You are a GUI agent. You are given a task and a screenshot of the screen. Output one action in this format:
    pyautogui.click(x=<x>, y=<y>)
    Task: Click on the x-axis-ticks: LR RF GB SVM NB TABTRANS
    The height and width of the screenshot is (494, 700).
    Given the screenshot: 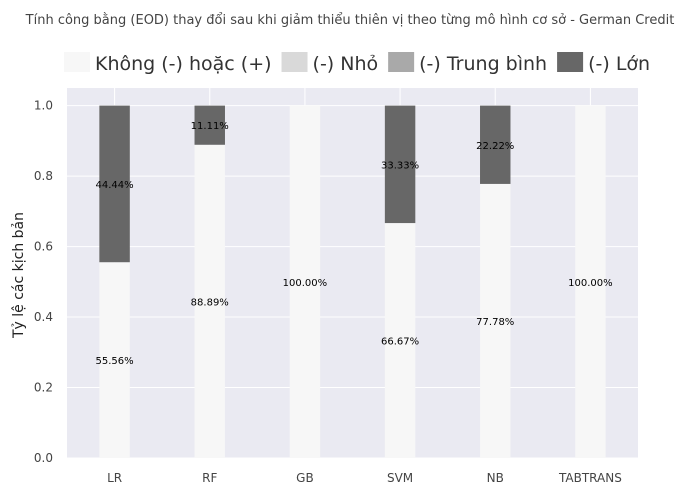 What is the action you would take?
    pyautogui.click(x=364, y=478)
    